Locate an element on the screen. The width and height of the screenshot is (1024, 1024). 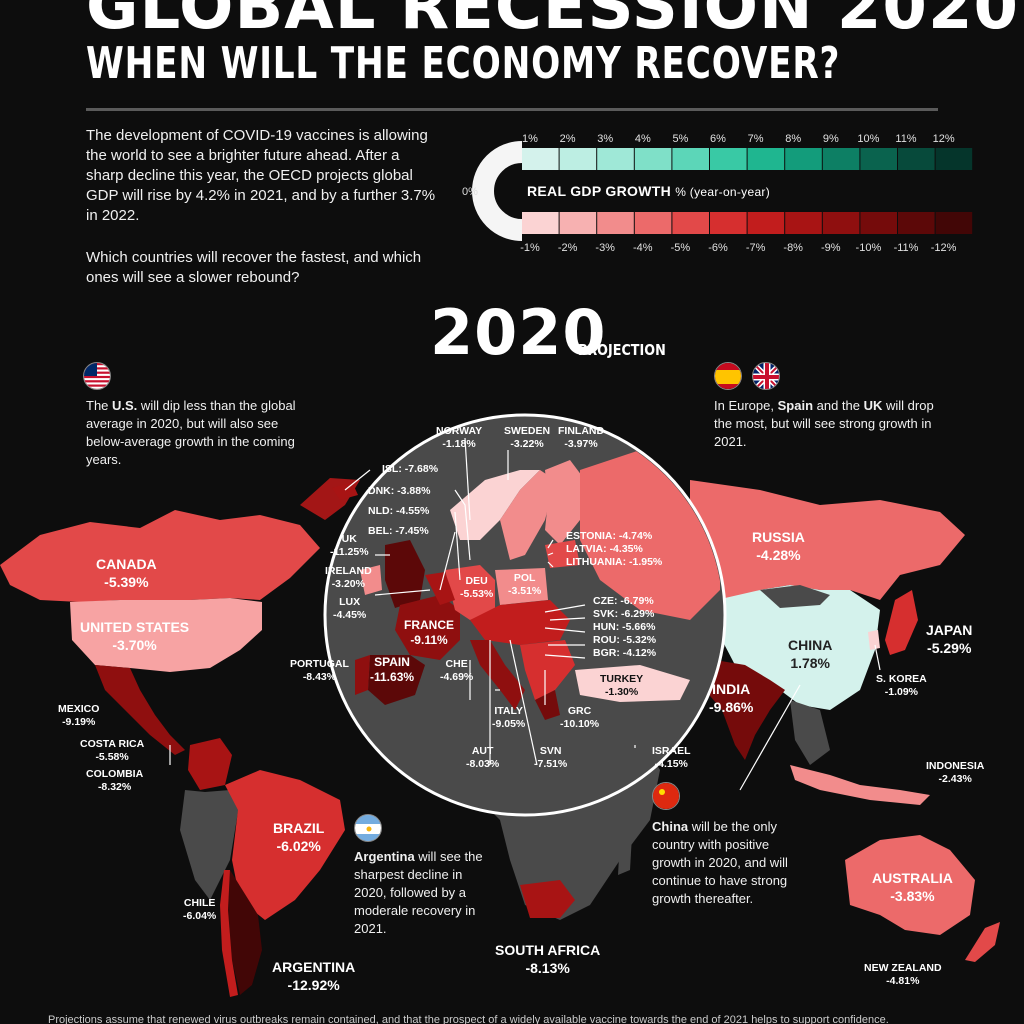
region-india is located at coordinates (745, 710).